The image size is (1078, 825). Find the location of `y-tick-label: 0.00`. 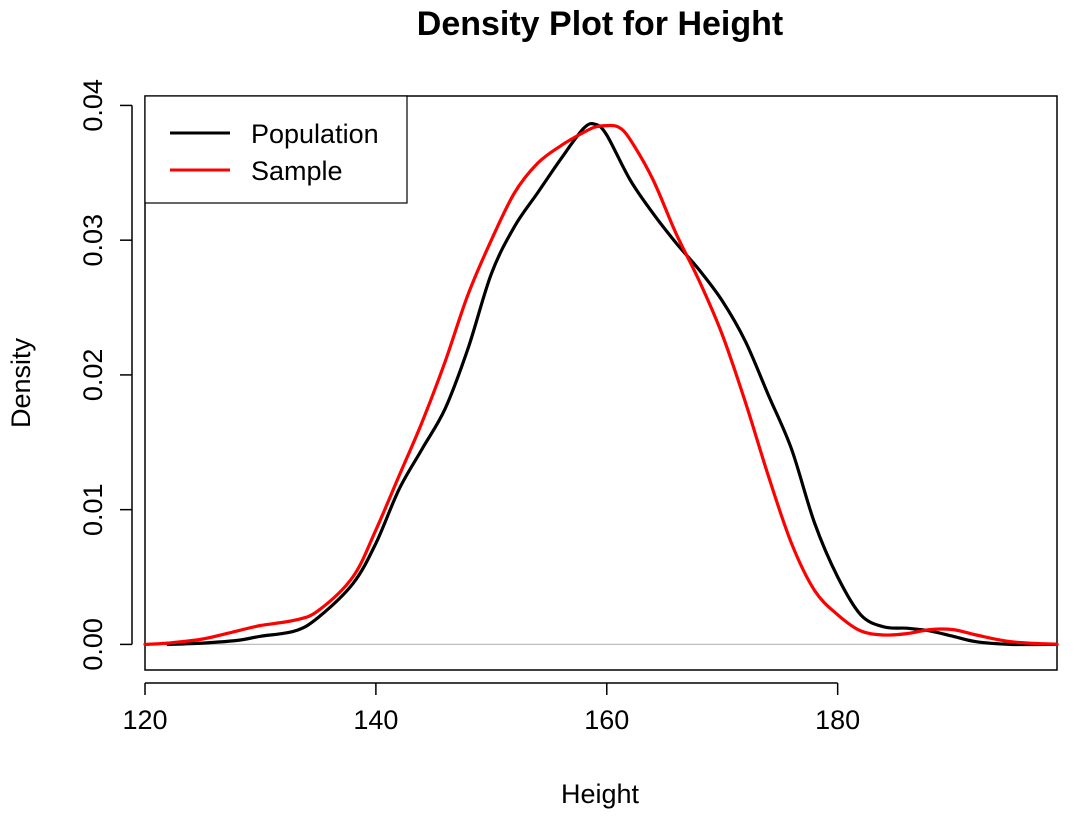

y-tick-label: 0.00 is located at coordinates (93, 644).